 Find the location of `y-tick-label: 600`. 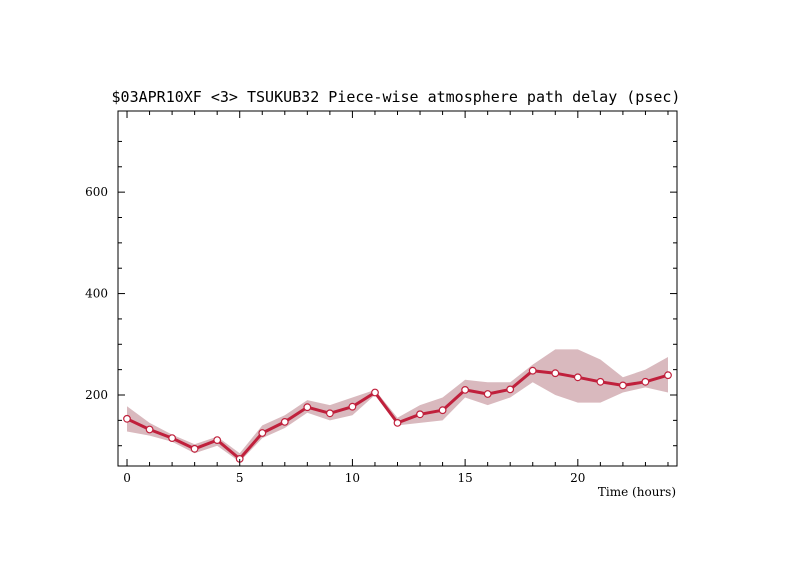

y-tick-label: 600 is located at coordinates (96, 192).